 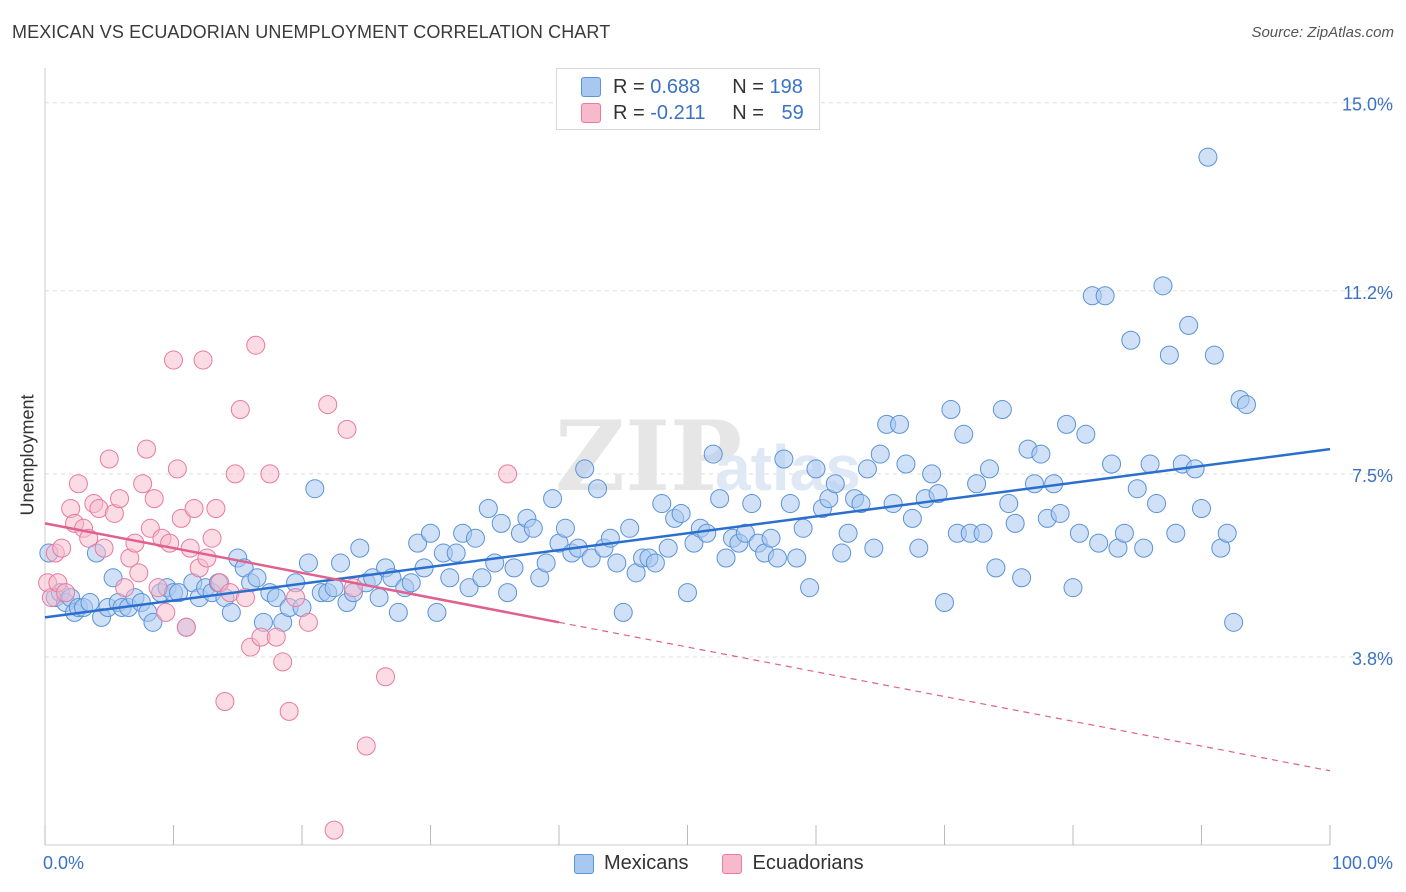 I want to click on ecuadorians-trend-line, so click(x=302, y=573).